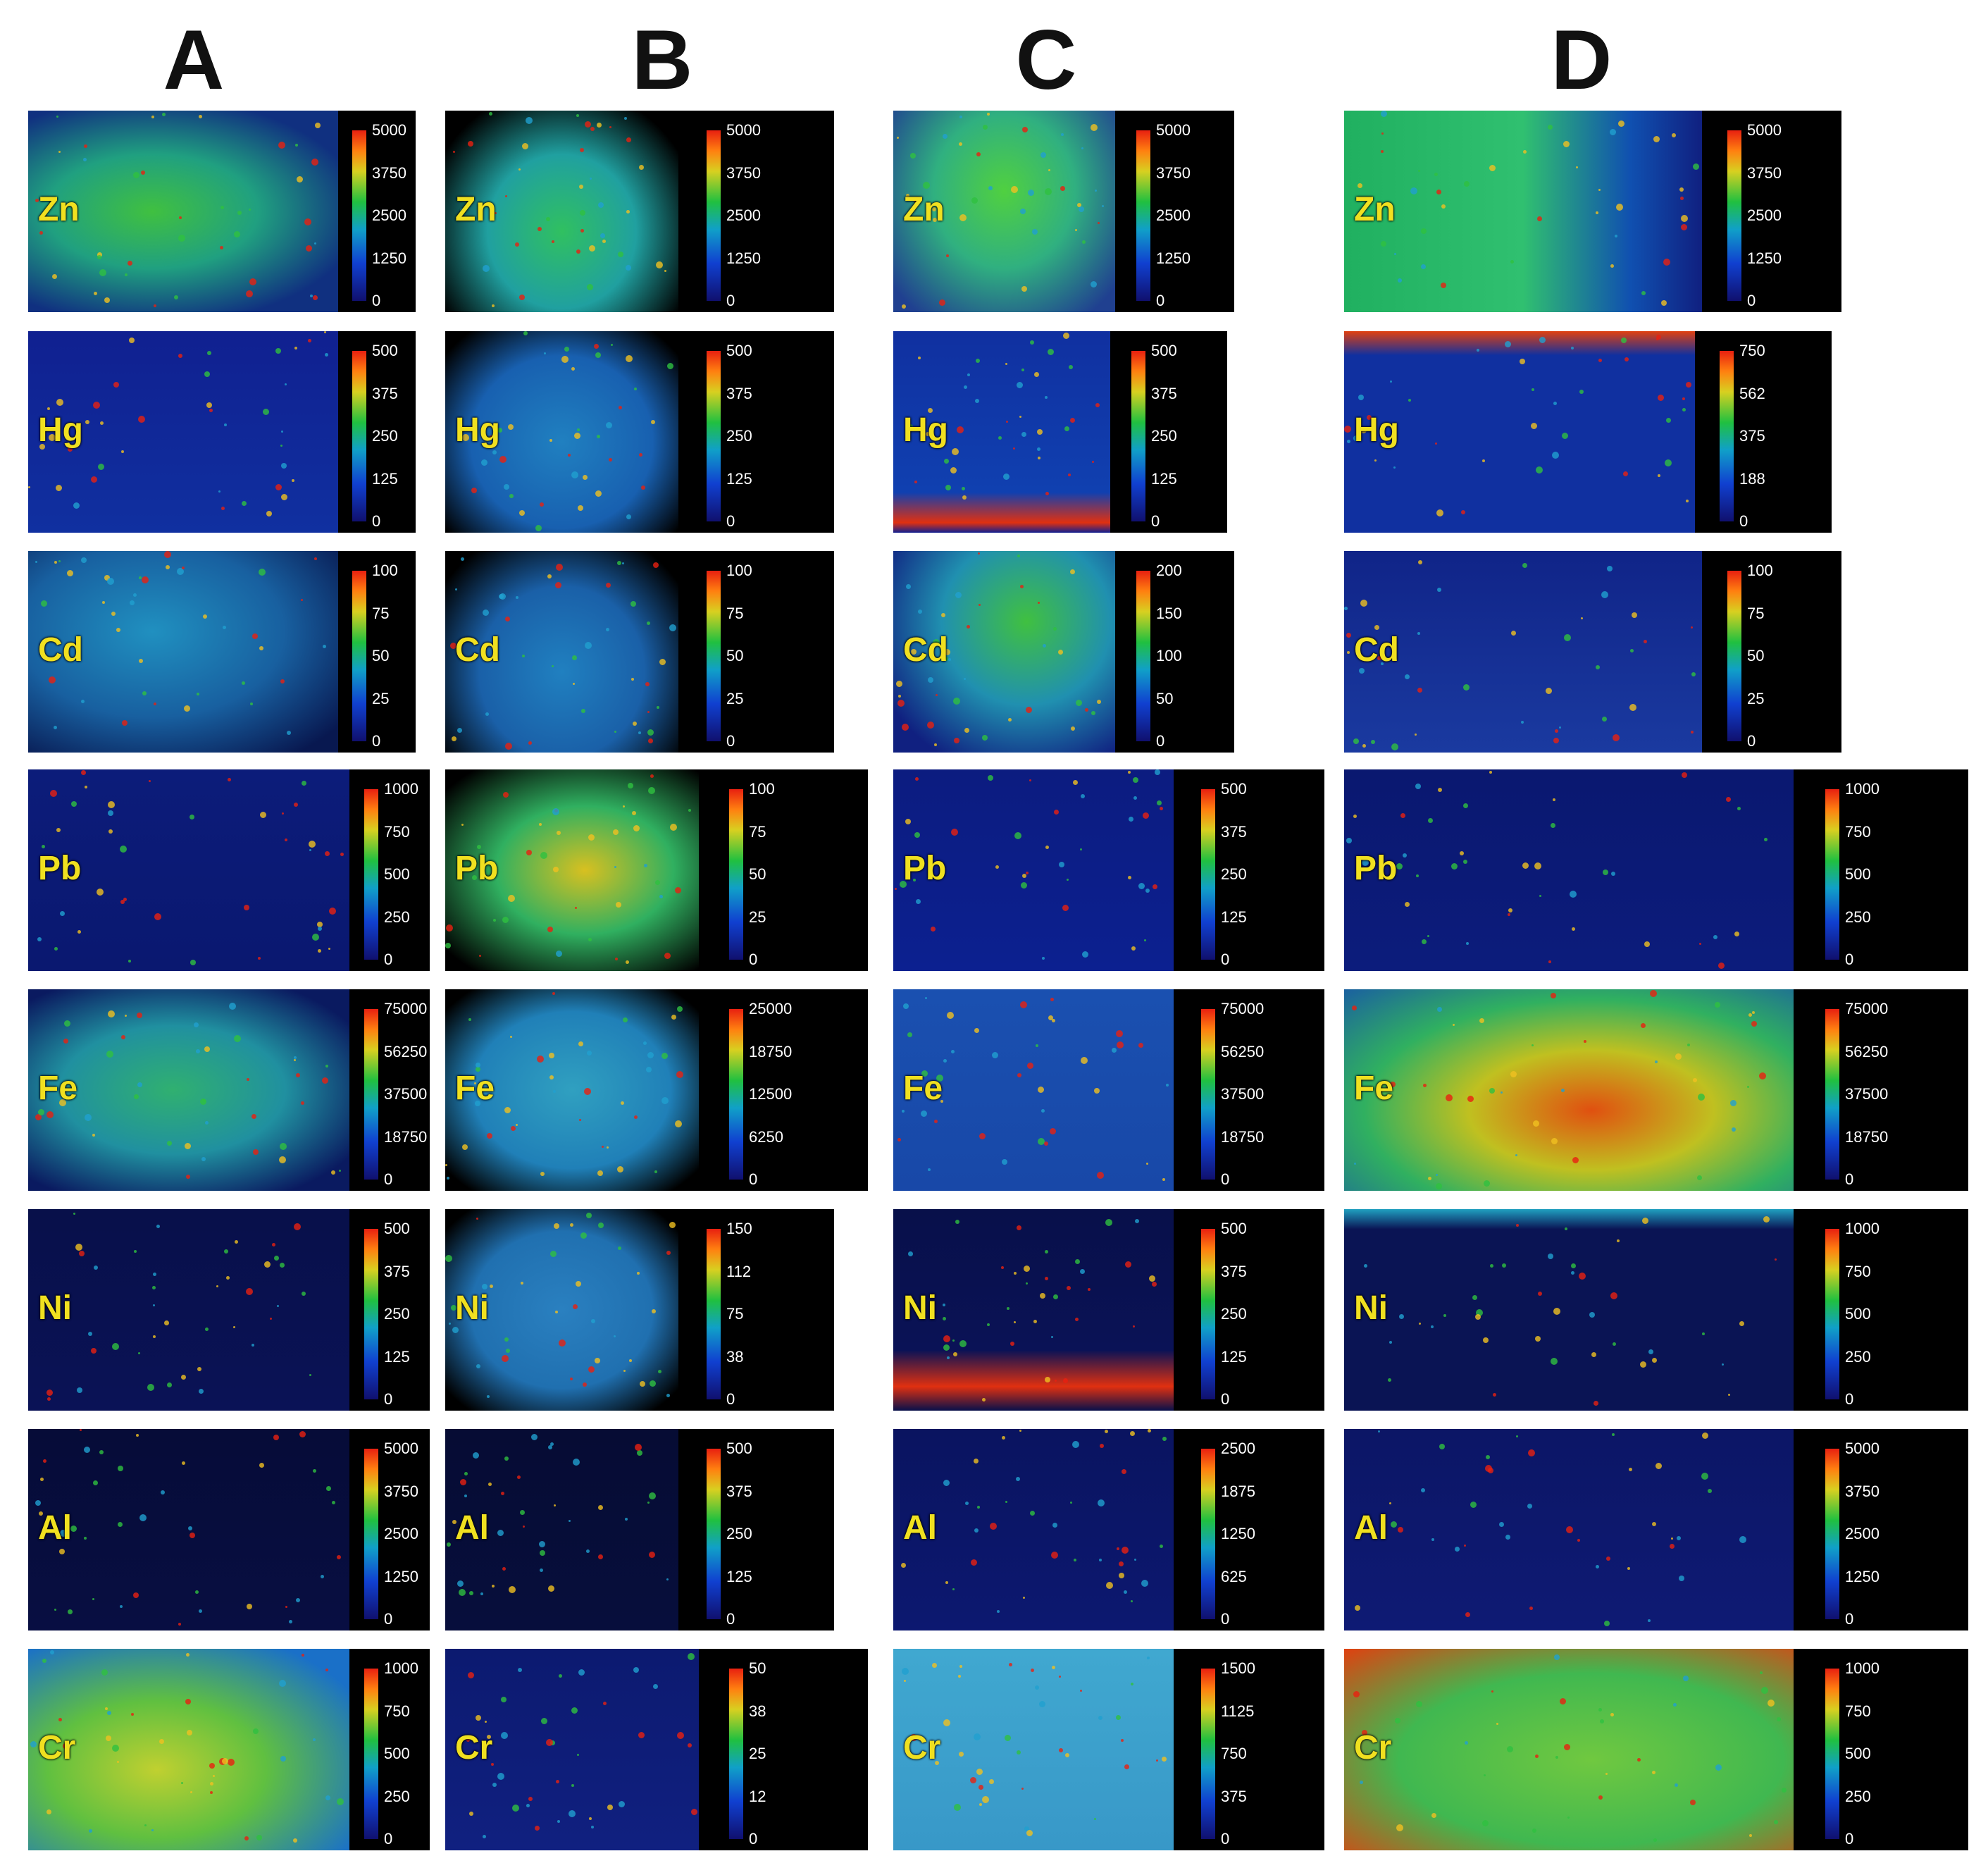 Image resolution: width=1988 pixels, height=1875 pixels. I want to click on element-label: Fe, so click(58, 1088).